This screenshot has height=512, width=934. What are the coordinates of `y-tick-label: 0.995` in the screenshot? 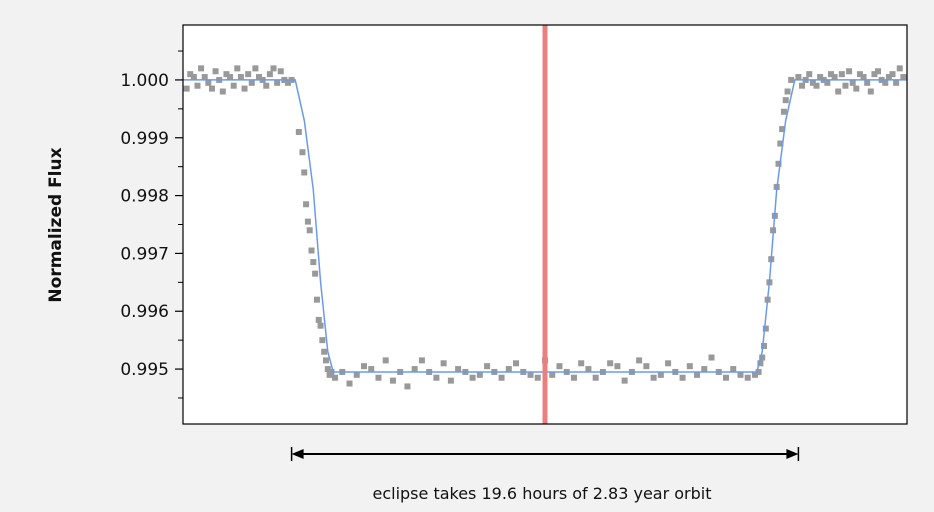 It's located at (144, 370).